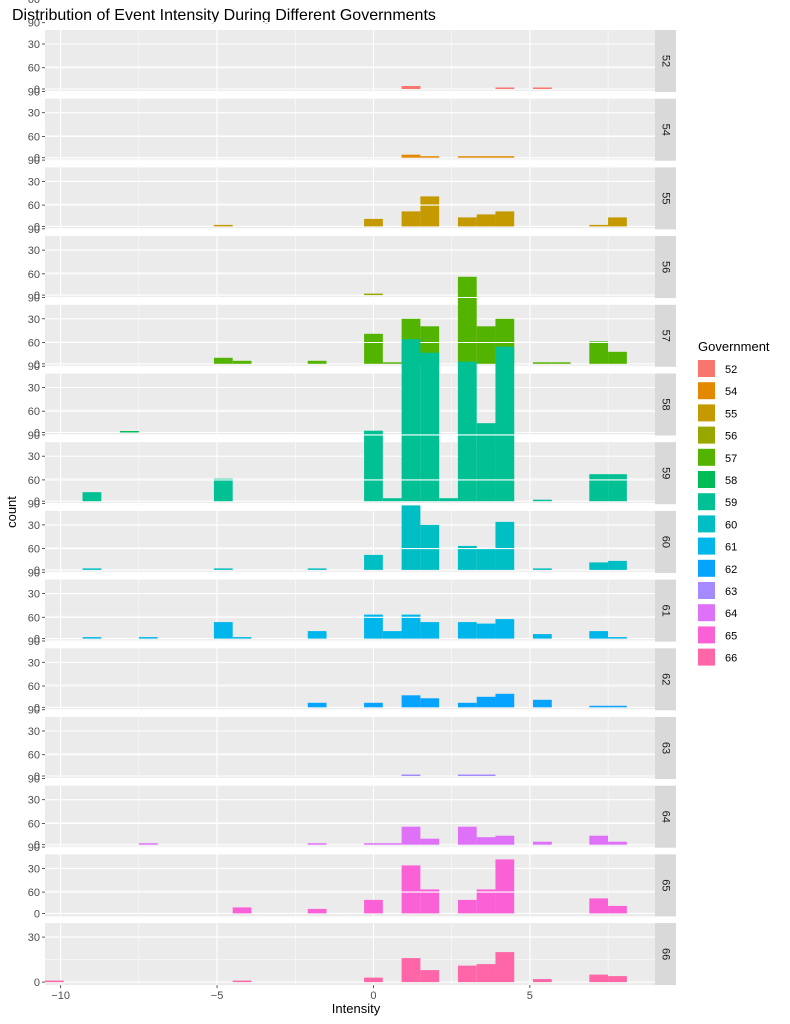  What do you see at coordinates (666, 954) in the screenshot?
I see `facet-strip-label: 66` at bounding box center [666, 954].